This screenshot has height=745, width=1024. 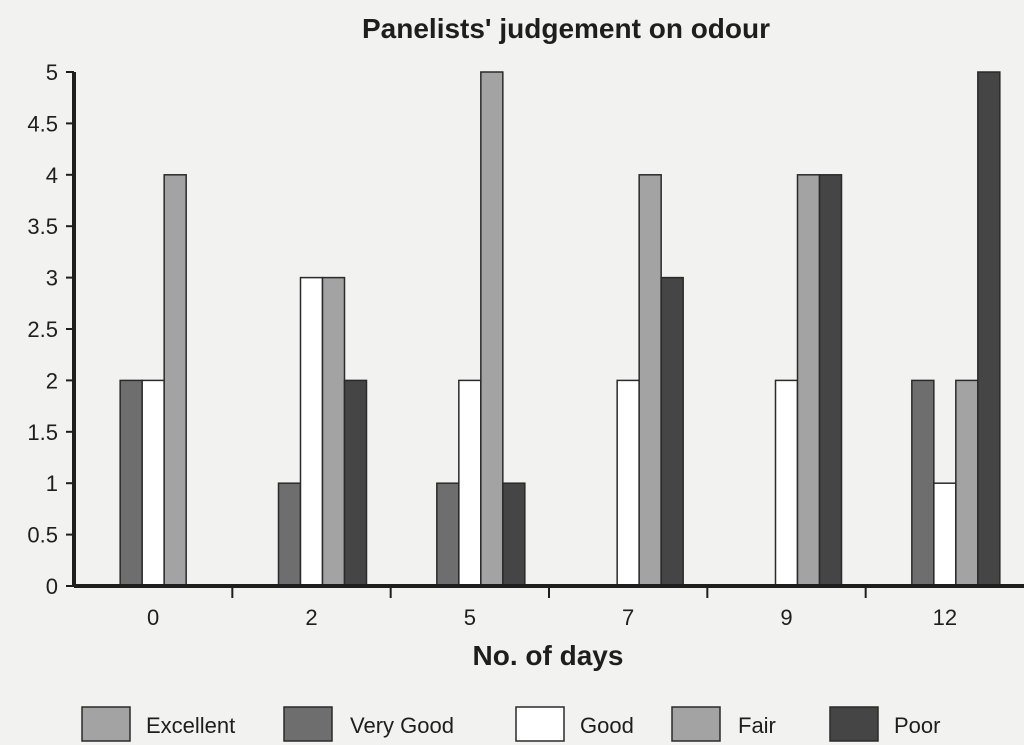 I want to click on y-tick-label: 3, so click(x=52, y=278).